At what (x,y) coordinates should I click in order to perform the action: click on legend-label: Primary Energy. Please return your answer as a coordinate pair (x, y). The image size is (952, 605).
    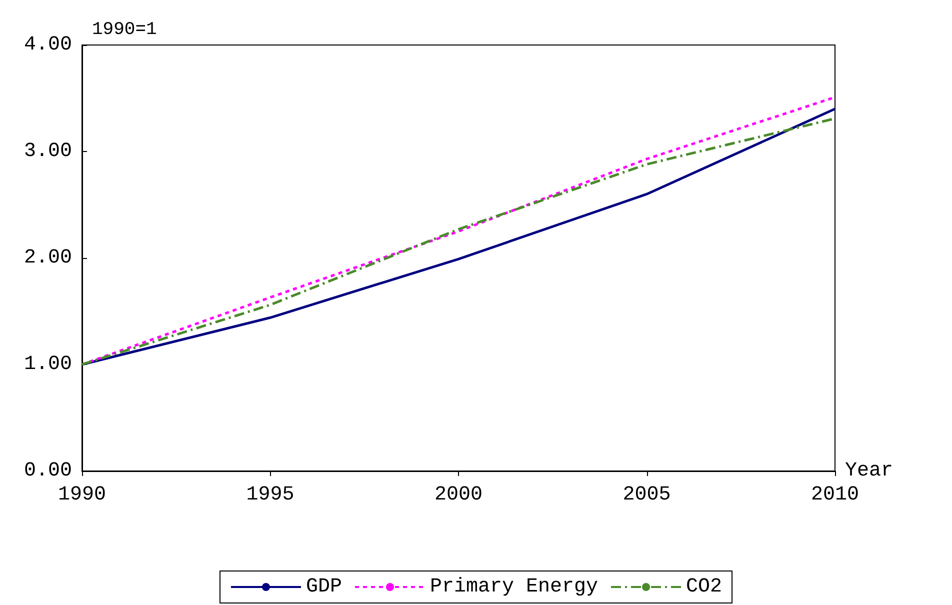
    Looking at the image, I should click on (514, 587).